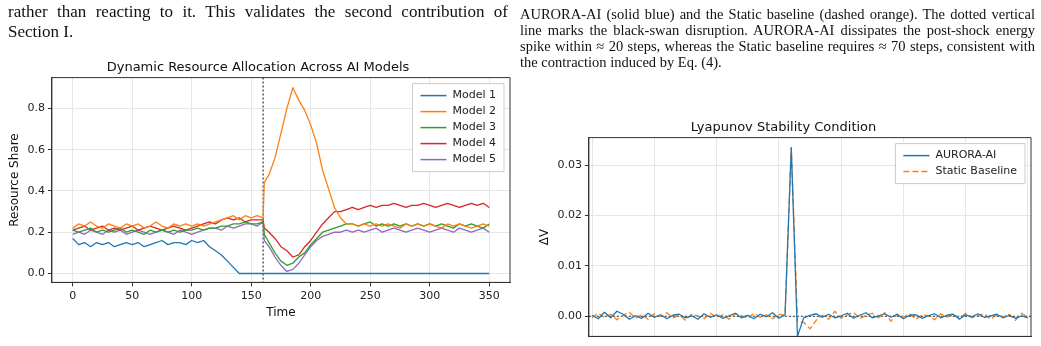  I want to click on x-axis-title: Time, so click(280, 311).